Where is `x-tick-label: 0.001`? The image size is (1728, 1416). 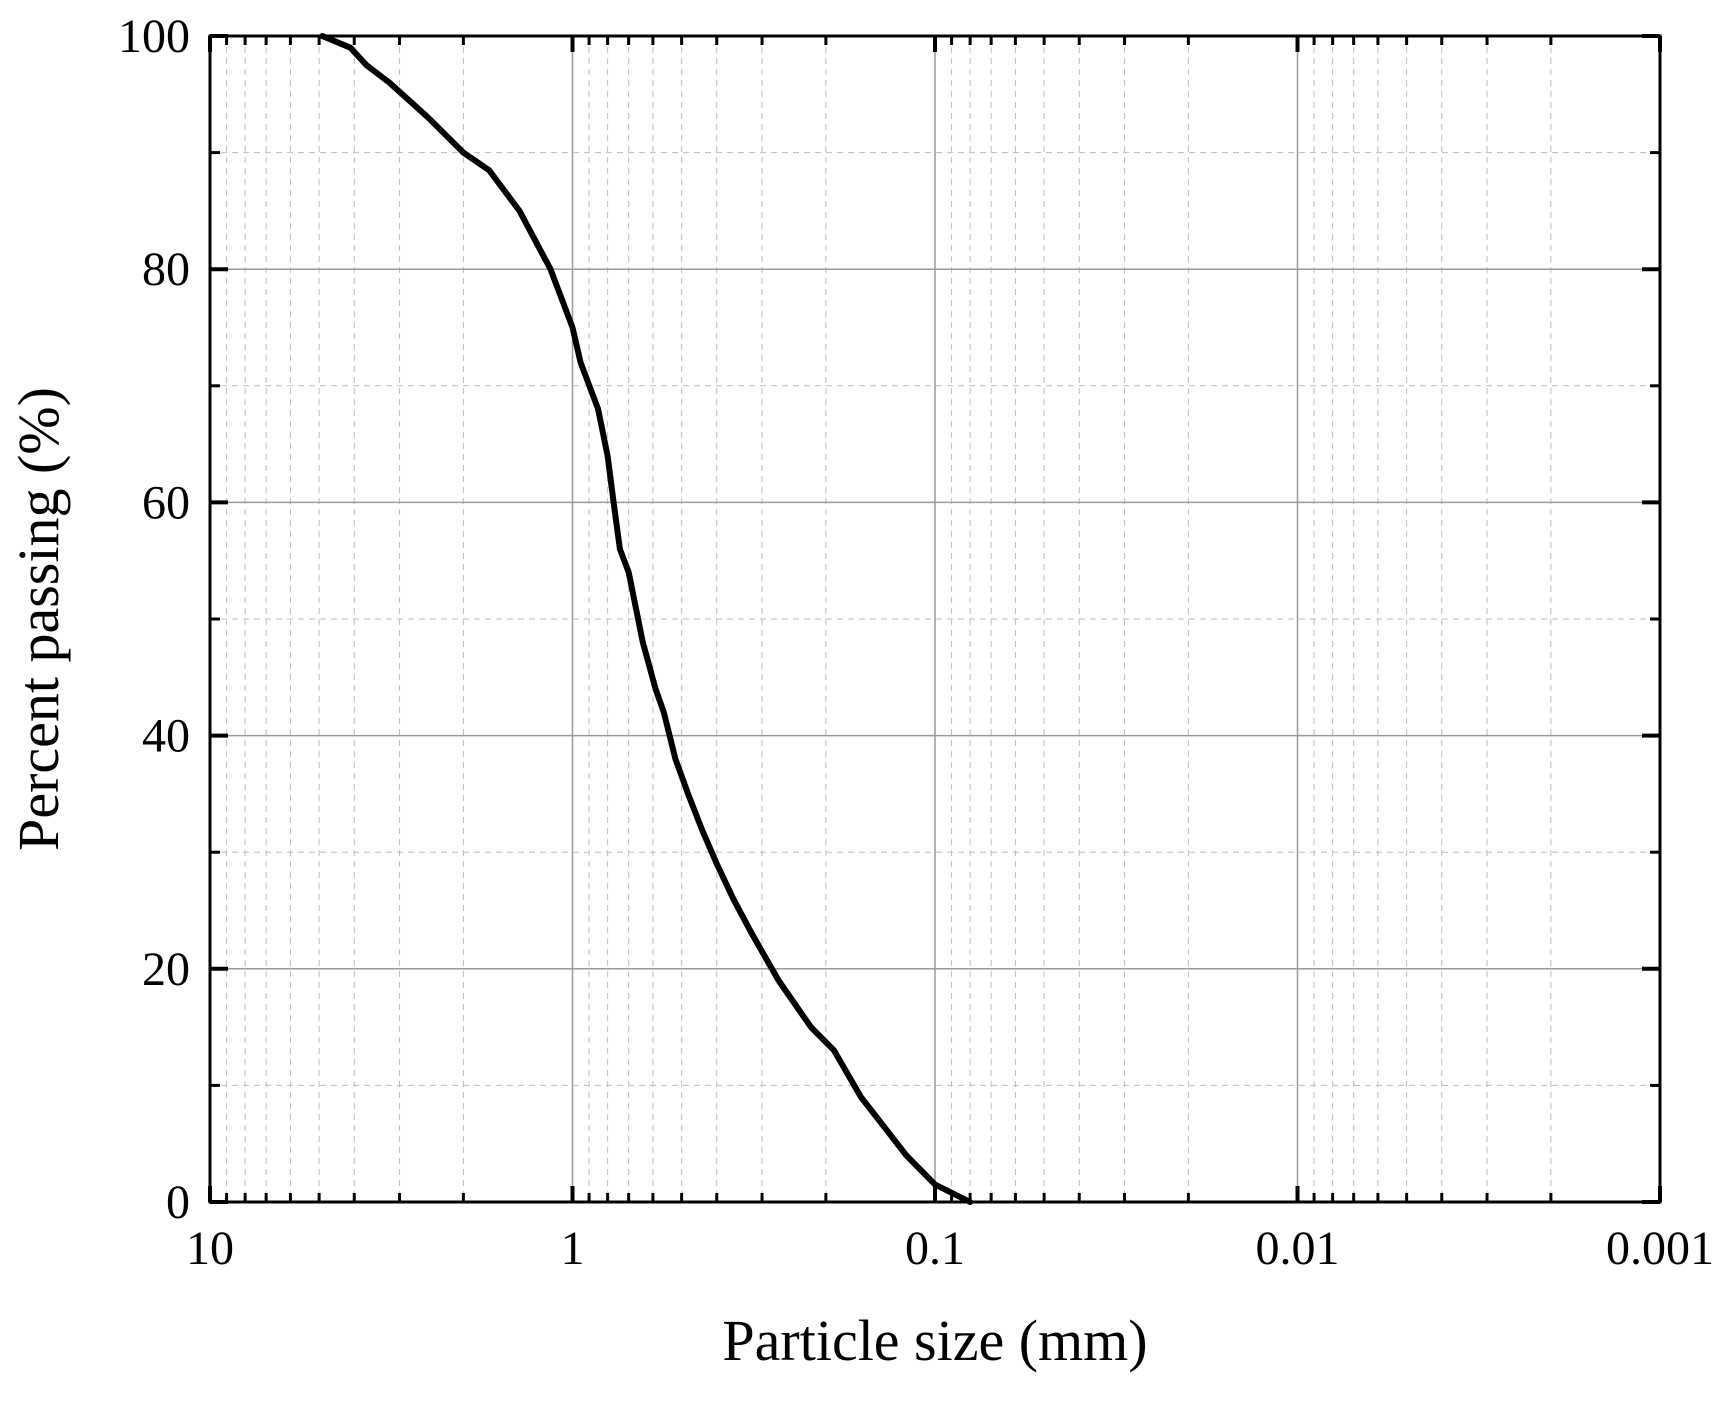 x-tick-label: 0.001 is located at coordinates (1660, 1248).